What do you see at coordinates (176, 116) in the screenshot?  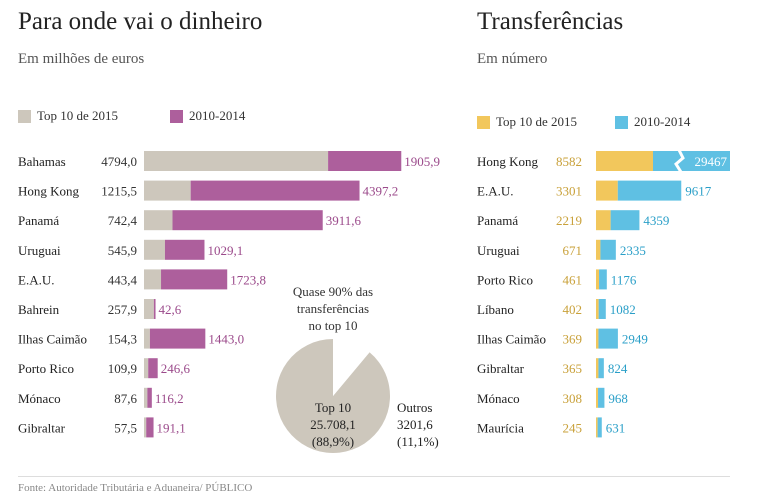 I see `legend-swatch-purple` at bounding box center [176, 116].